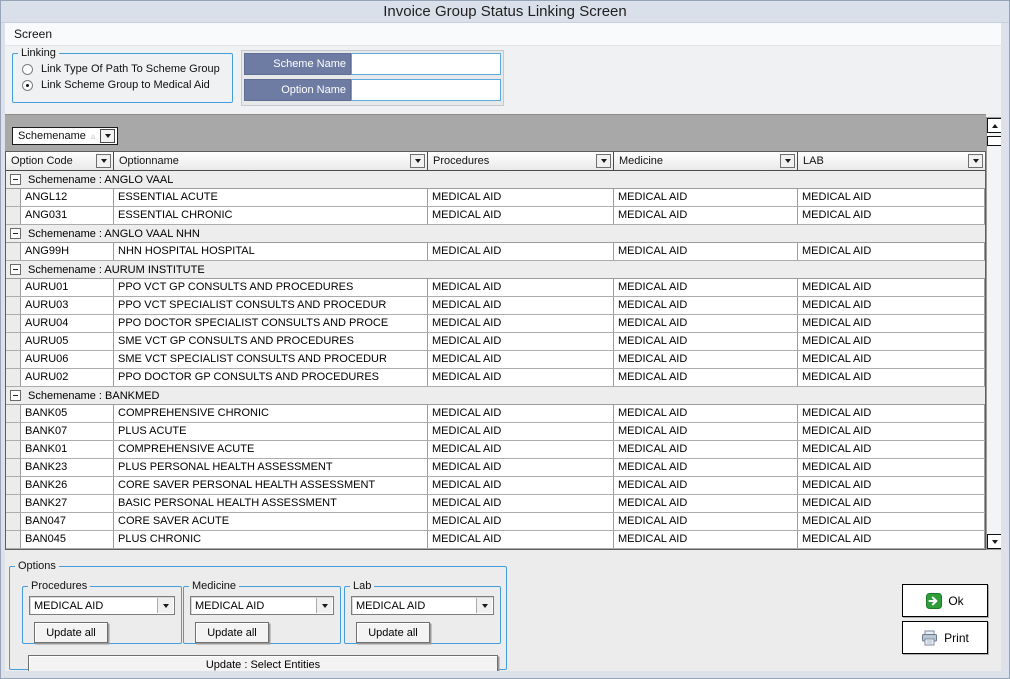 The width and height of the screenshot is (1010, 679). I want to click on cell-optionname: PLUS PERSONAL HEALTH ASSESSMENT, so click(271, 467).